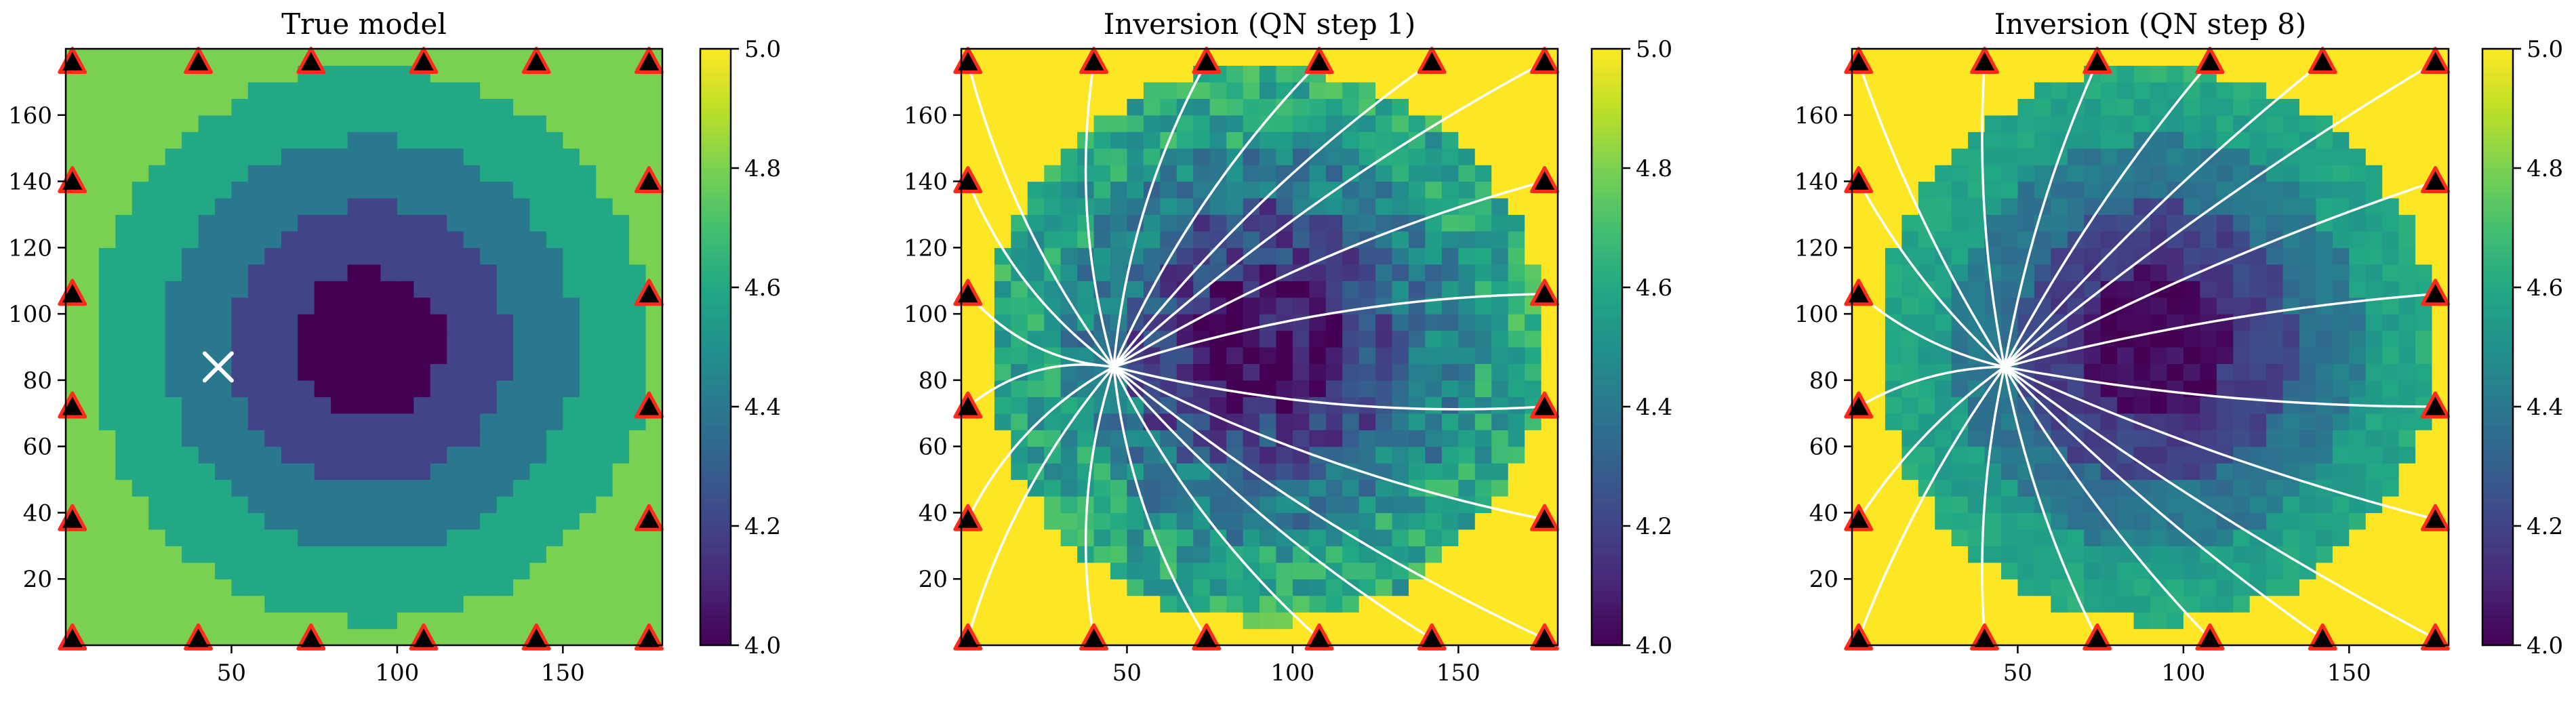 This screenshot has width=2576, height=713. Describe the element at coordinates (933, 380) in the screenshot. I see `y-tick-label: 80` at that location.